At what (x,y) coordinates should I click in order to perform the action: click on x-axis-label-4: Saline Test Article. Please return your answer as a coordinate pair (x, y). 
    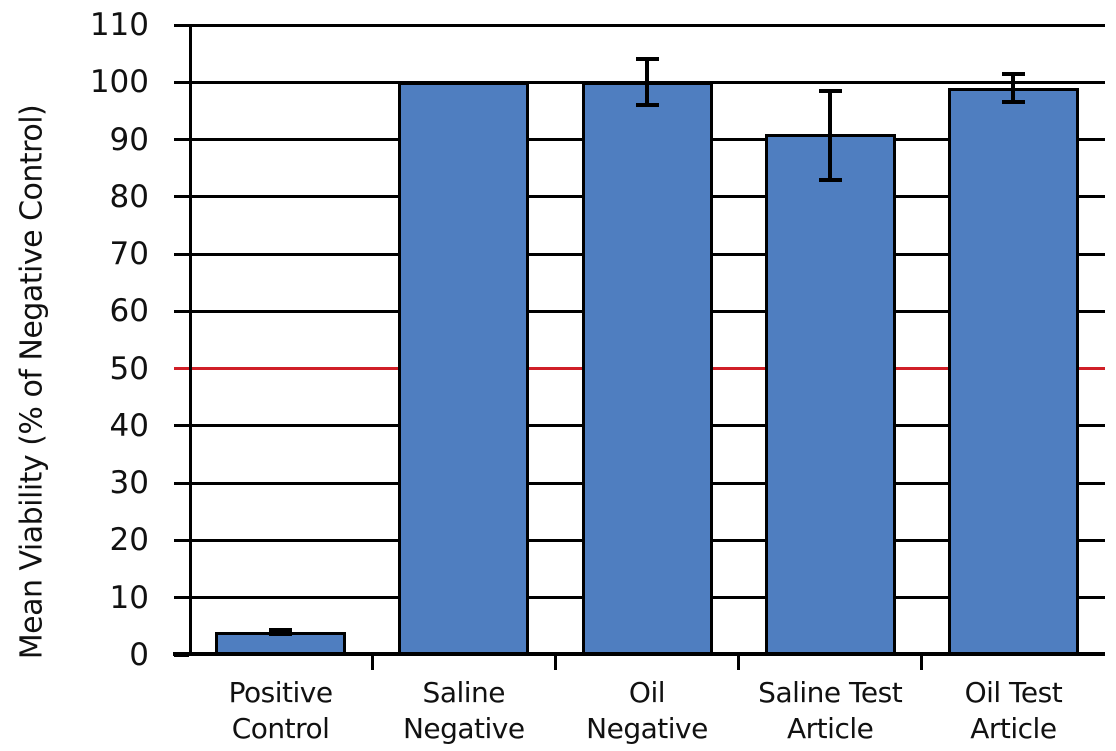
    Looking at the image, I should click on (830, 710).